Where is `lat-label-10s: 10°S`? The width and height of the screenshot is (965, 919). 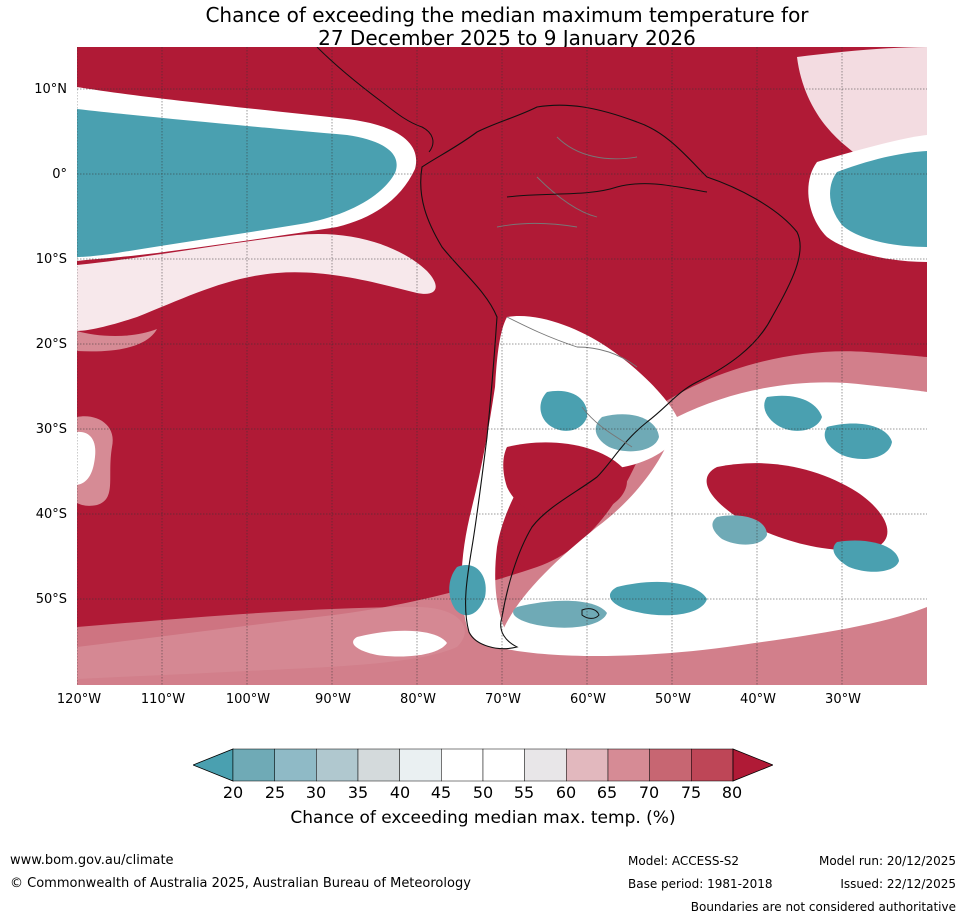 lat-label-10s: 10°S is located at coordinates (51, 259).